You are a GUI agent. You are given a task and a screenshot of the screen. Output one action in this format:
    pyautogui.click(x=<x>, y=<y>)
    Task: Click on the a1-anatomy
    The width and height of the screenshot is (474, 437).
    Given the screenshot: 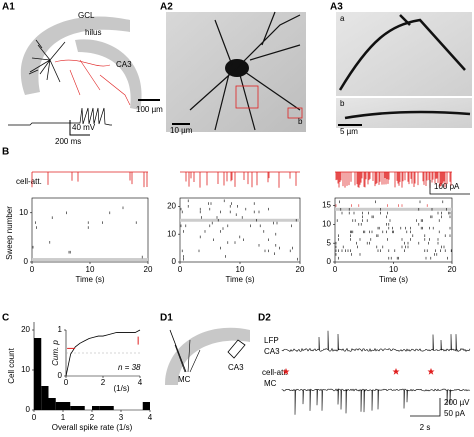 What is the action you would take?
    pyautogui.click(x=84, y=76)
    